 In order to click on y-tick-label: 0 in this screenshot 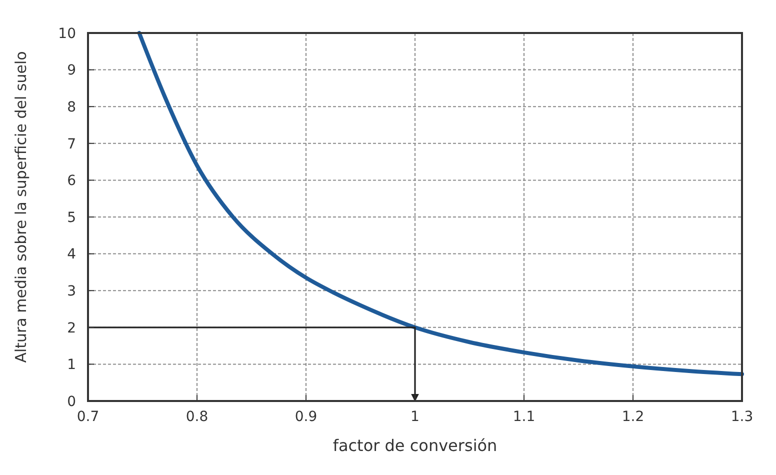, I will do `click(71, 402)`.